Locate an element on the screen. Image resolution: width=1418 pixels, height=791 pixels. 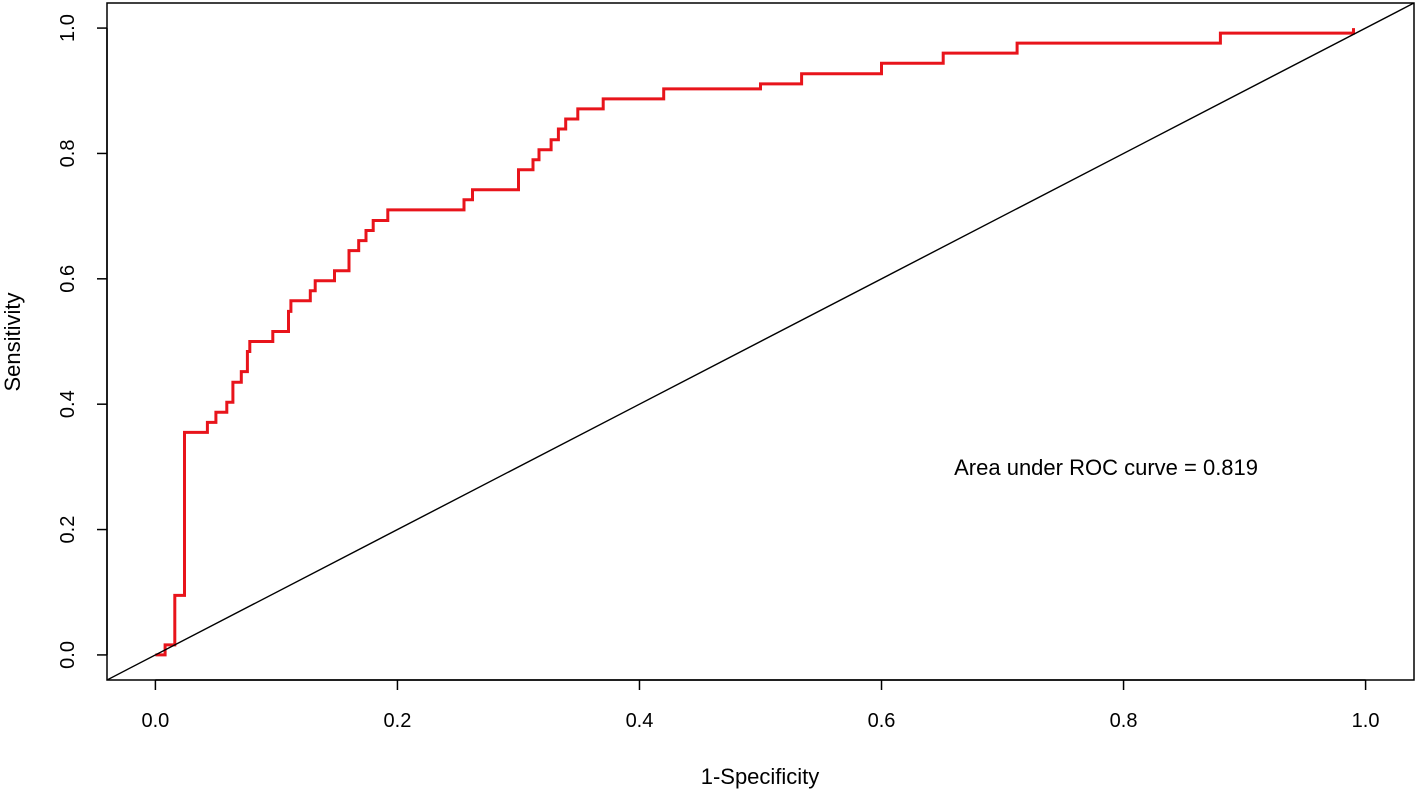
y-tick-label: 0.2 is located at coordinates (68, 530).